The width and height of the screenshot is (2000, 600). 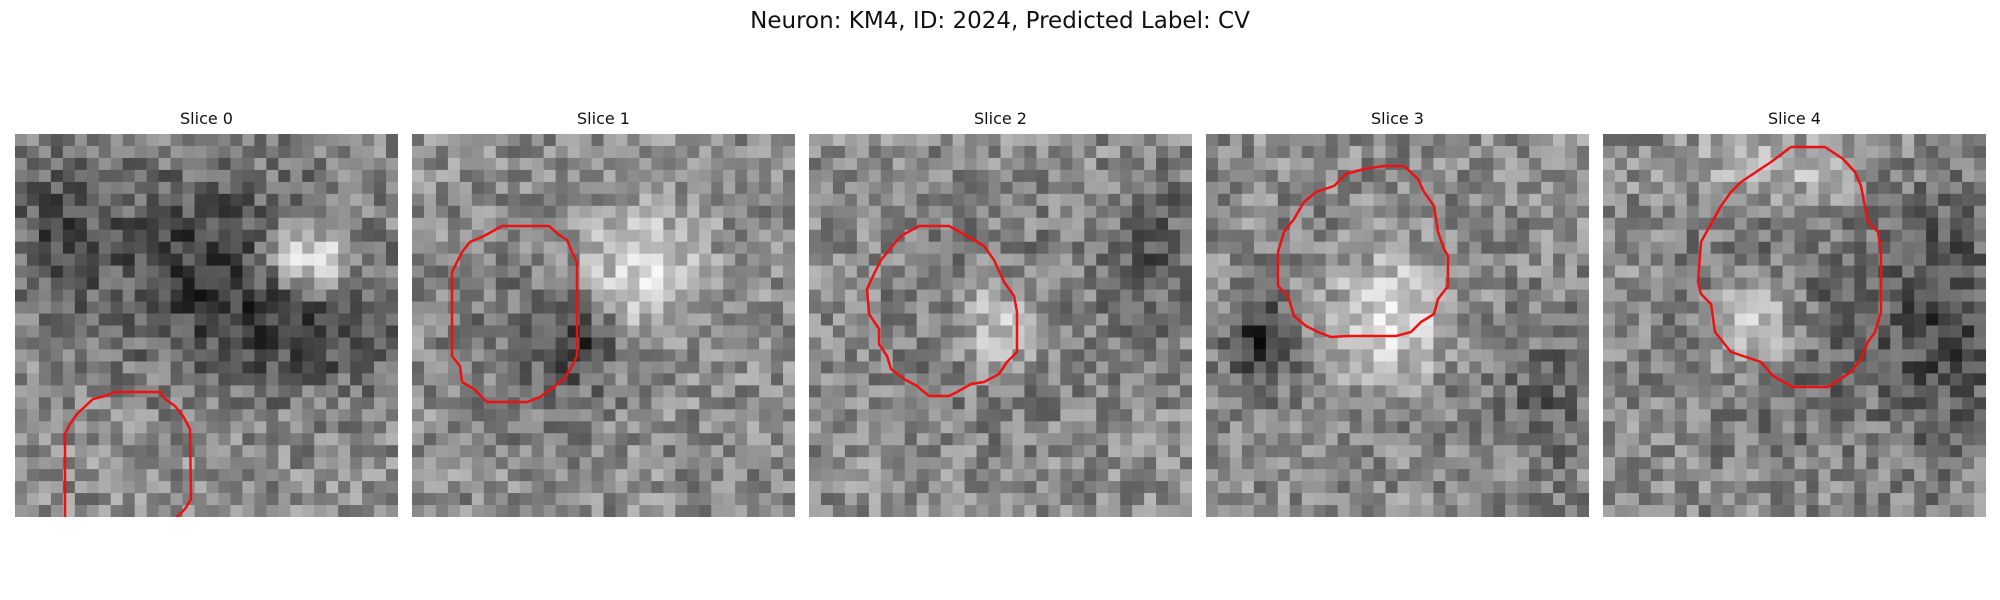 What do you see at coordinates (603, 118) in the screenshot?
I see `slice-title: Slice 1` at bounding box center [603, 118].